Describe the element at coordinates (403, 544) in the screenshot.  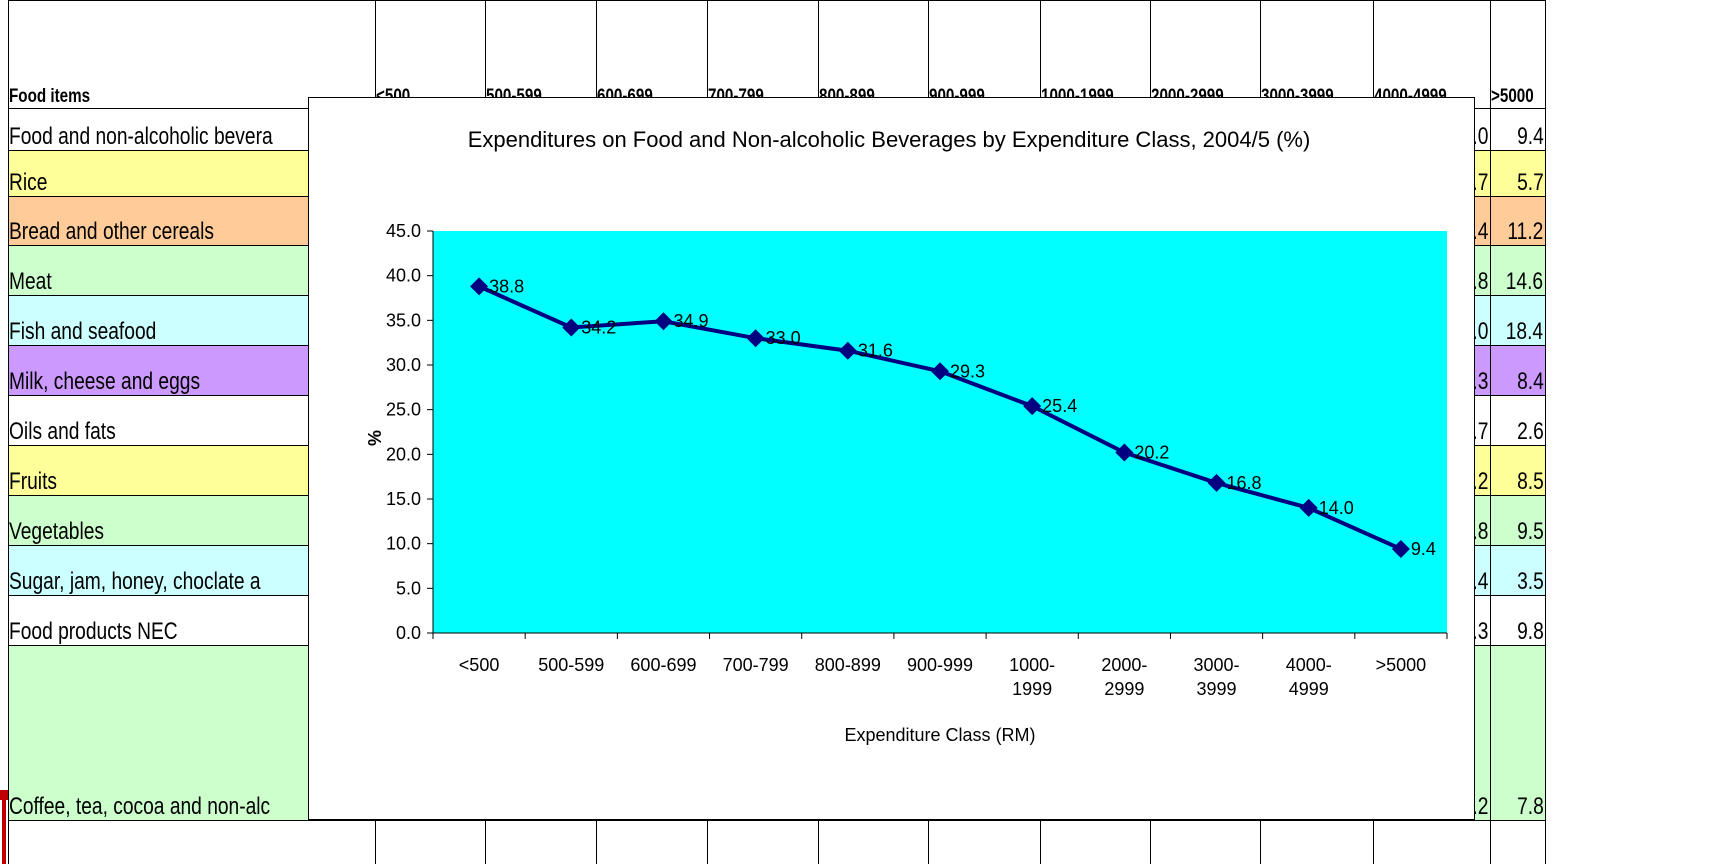
I see `y-tick-label: 10.0` at that location.